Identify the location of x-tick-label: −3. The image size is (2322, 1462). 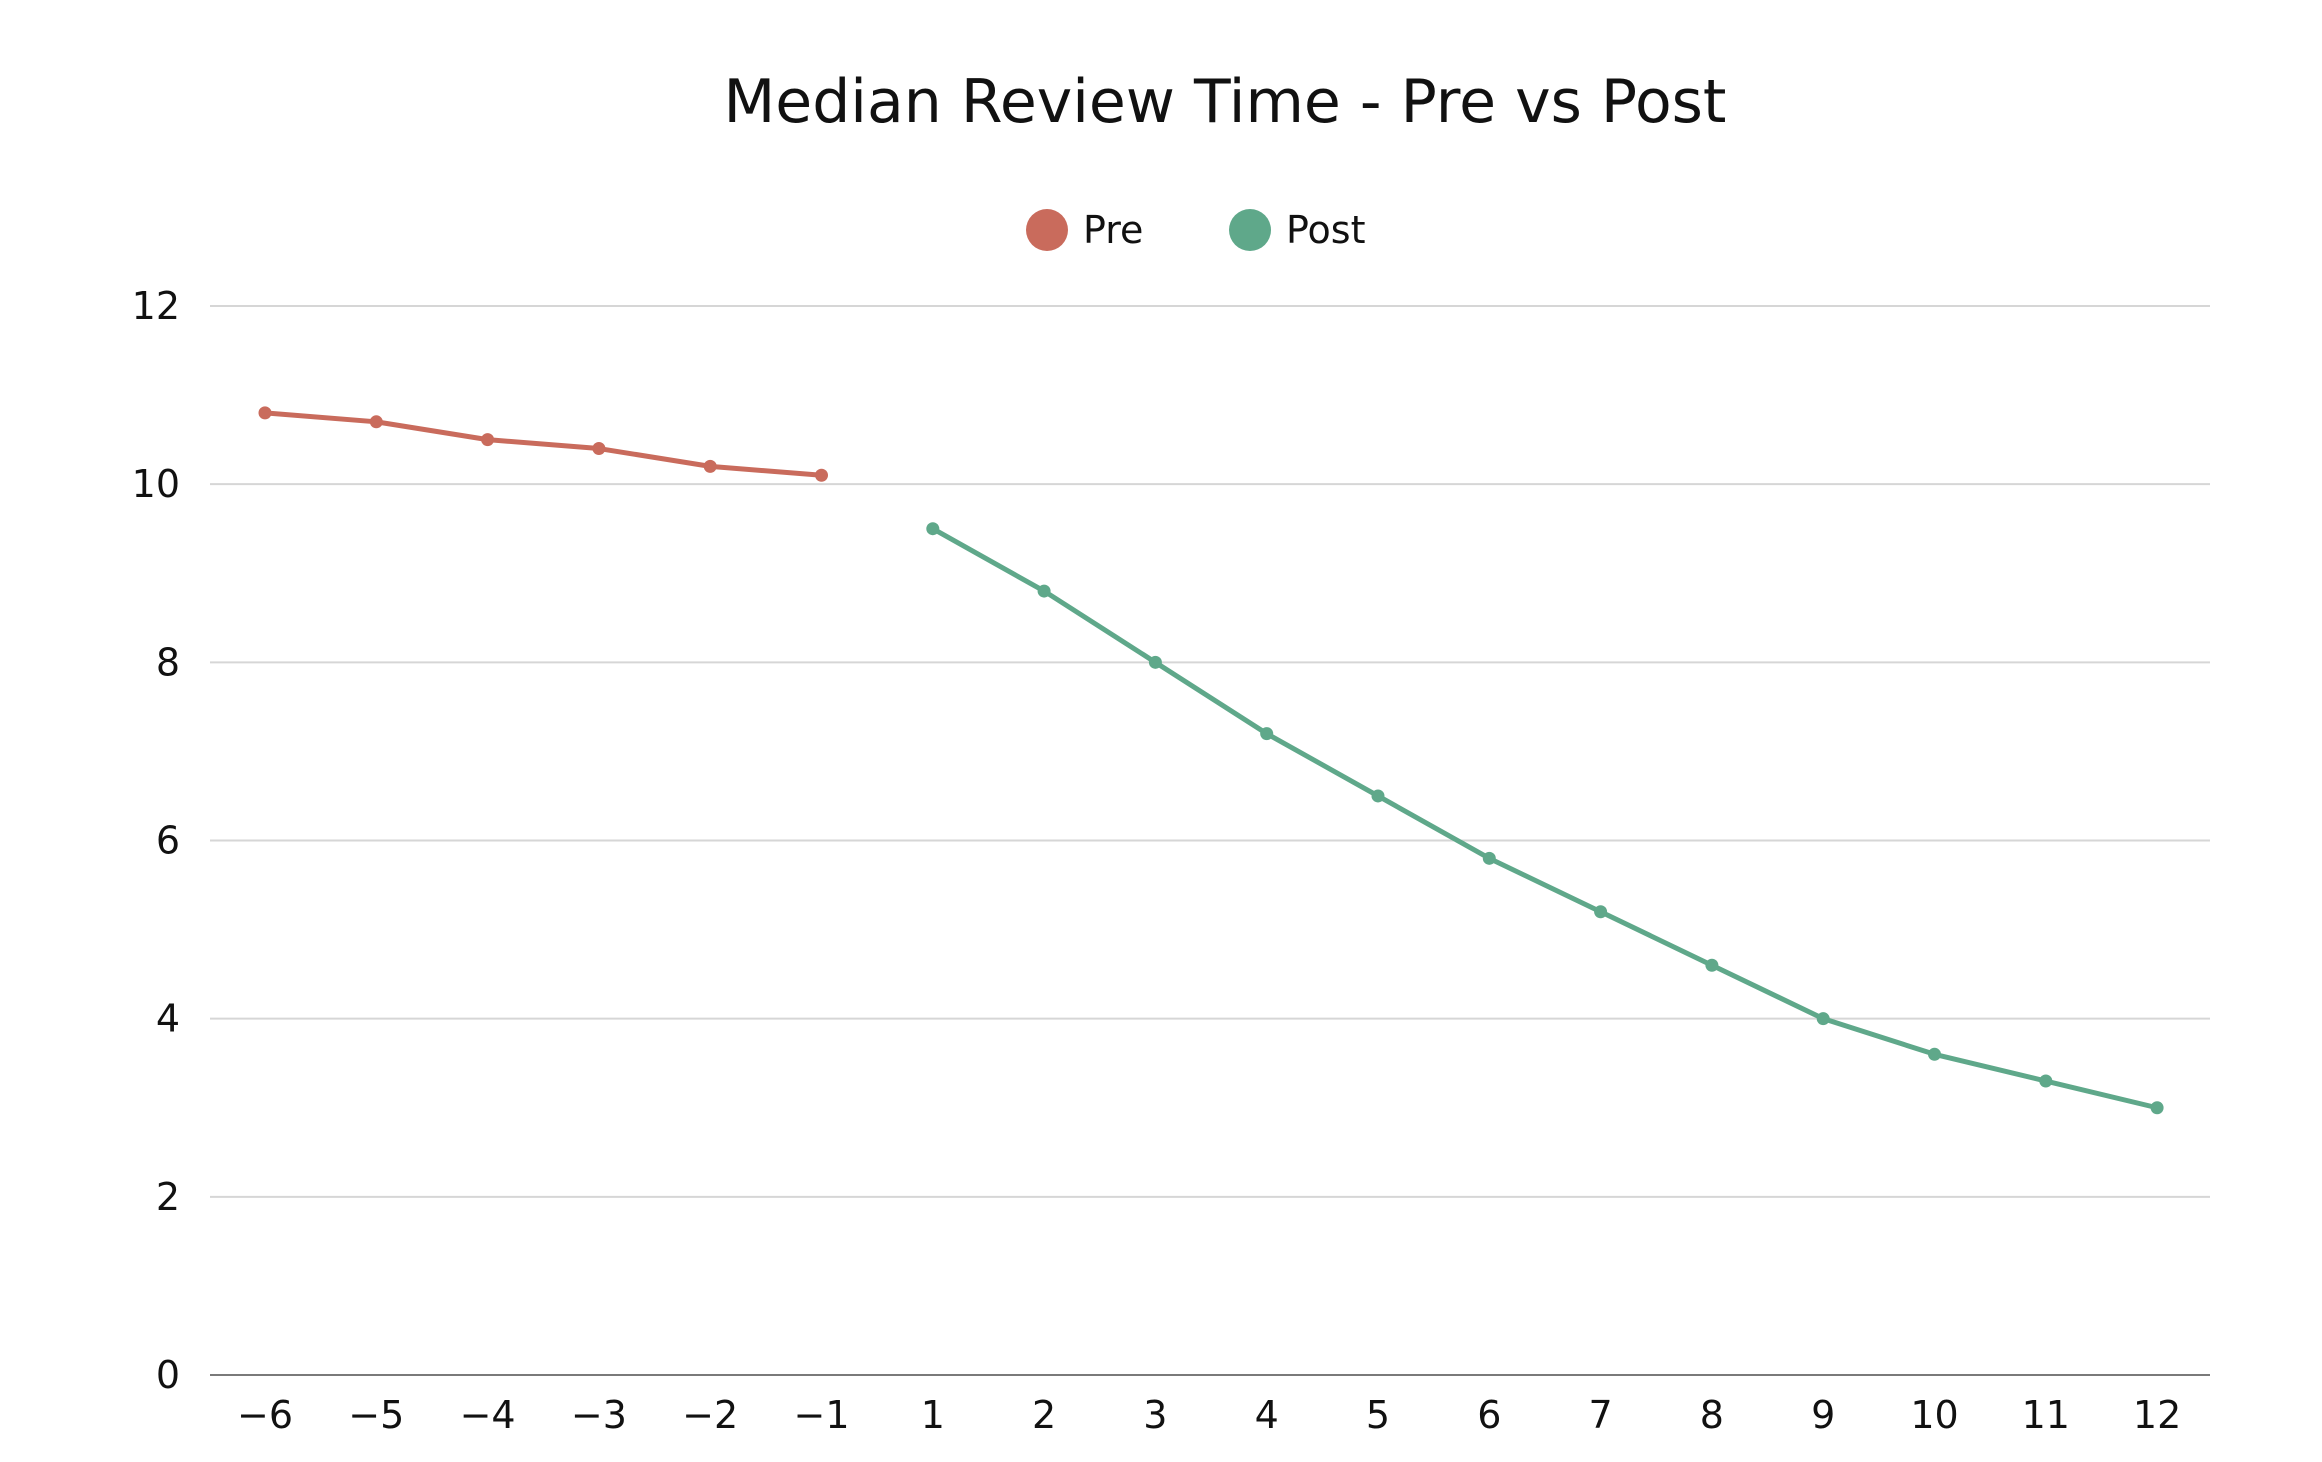
(599, 1415).